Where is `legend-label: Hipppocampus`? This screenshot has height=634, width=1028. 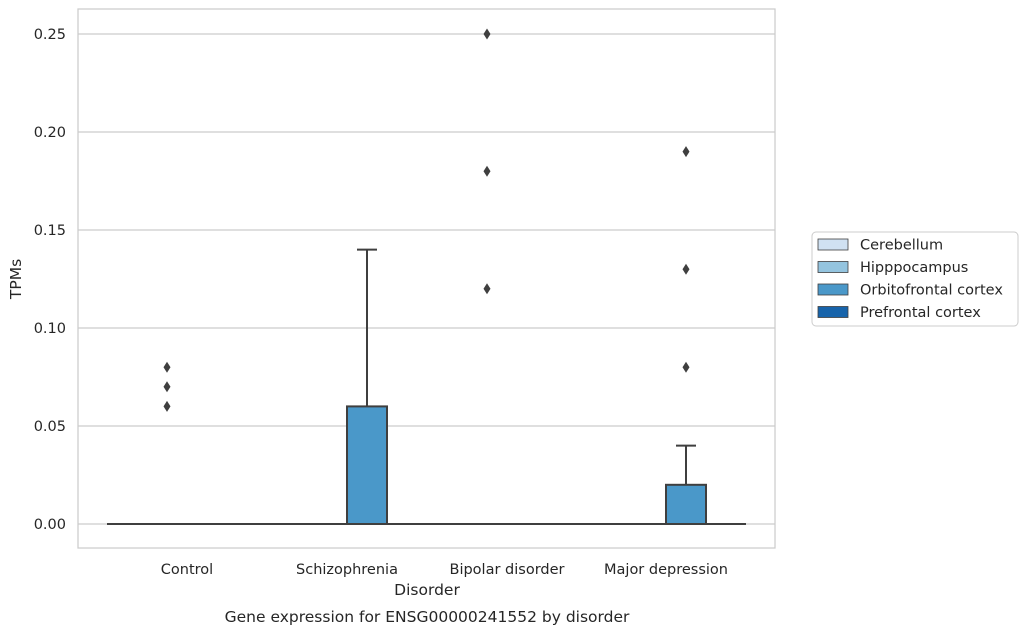 legend-label: Hipppocampus is located at coordinates (914, 268).